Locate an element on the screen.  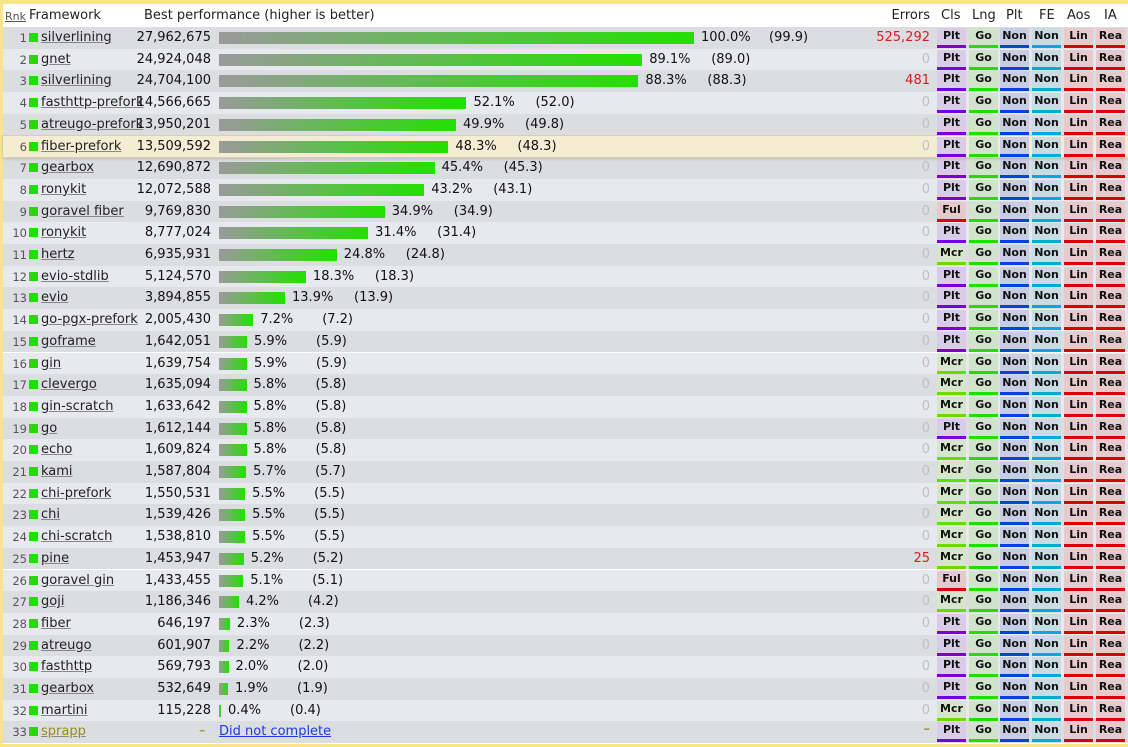
framework-link: martini is located at coordinates (64, 710).